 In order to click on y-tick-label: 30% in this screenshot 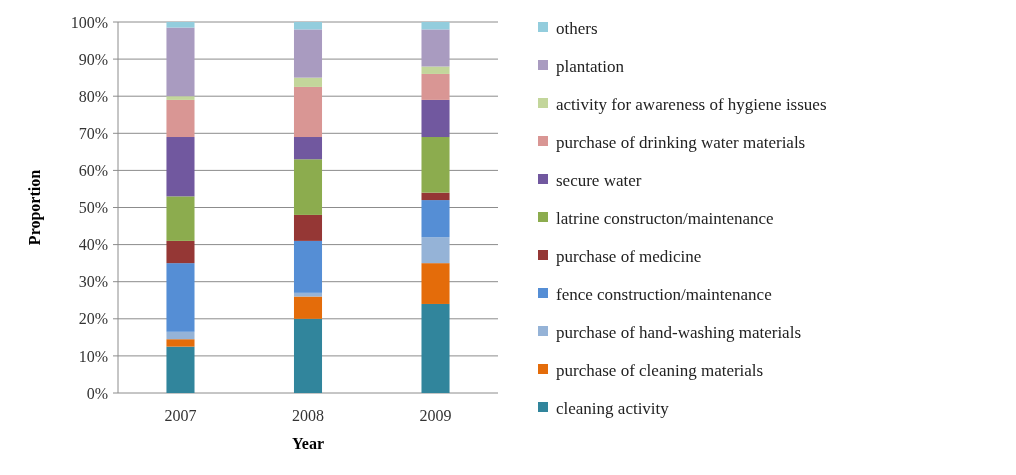, I will do `click(93, 282)`.